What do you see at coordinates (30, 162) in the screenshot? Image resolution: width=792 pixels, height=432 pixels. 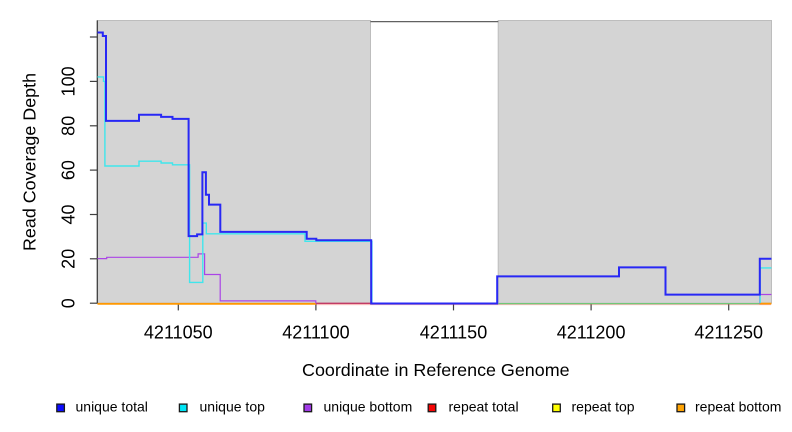 I see `svg-text: Read Coverage Depth` at bounding box center [30, 162].